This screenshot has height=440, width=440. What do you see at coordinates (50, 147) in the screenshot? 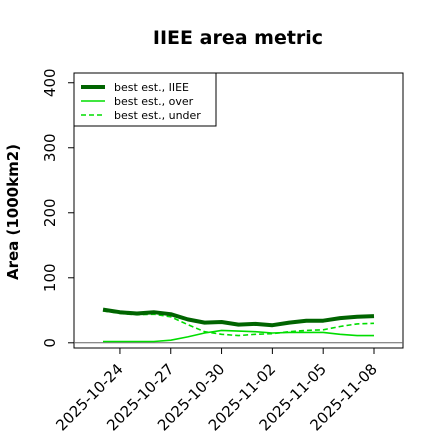
I see `y-tick-label-300: 300` at bounding box center [50, 147].